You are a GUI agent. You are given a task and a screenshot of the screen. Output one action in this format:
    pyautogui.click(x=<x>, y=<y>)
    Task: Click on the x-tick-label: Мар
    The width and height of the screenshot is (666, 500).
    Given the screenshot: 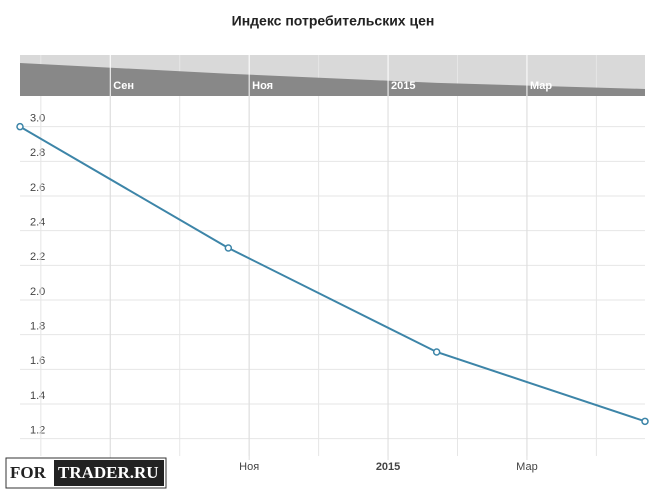 What is the action you would take?
    pyautogui.click(x=527, y=467)
    